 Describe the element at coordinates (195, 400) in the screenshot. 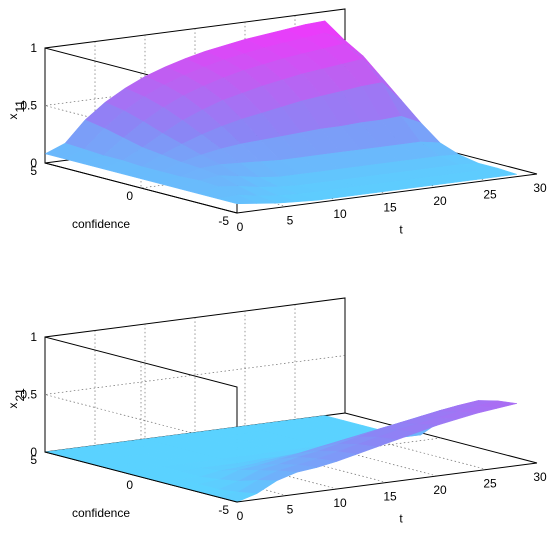

I see `gridline-x` at that location.